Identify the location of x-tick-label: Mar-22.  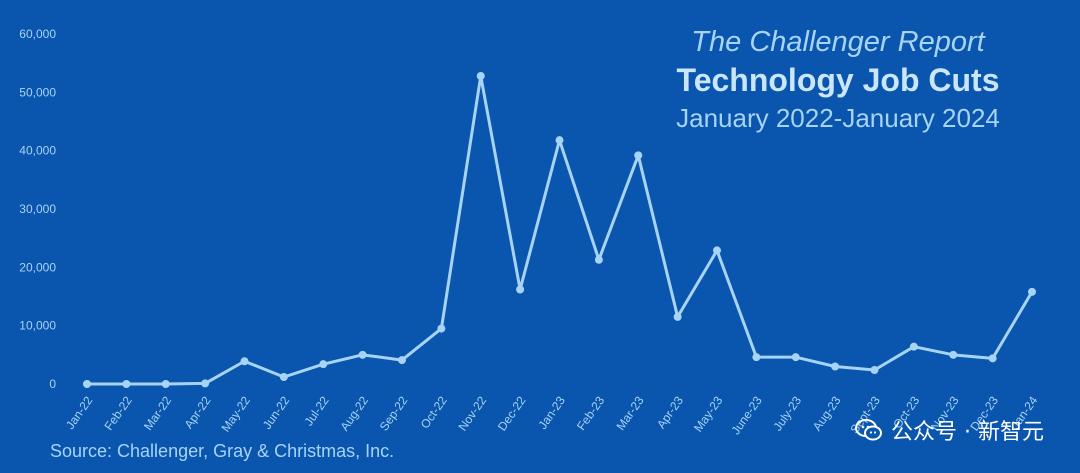
(157, 412).